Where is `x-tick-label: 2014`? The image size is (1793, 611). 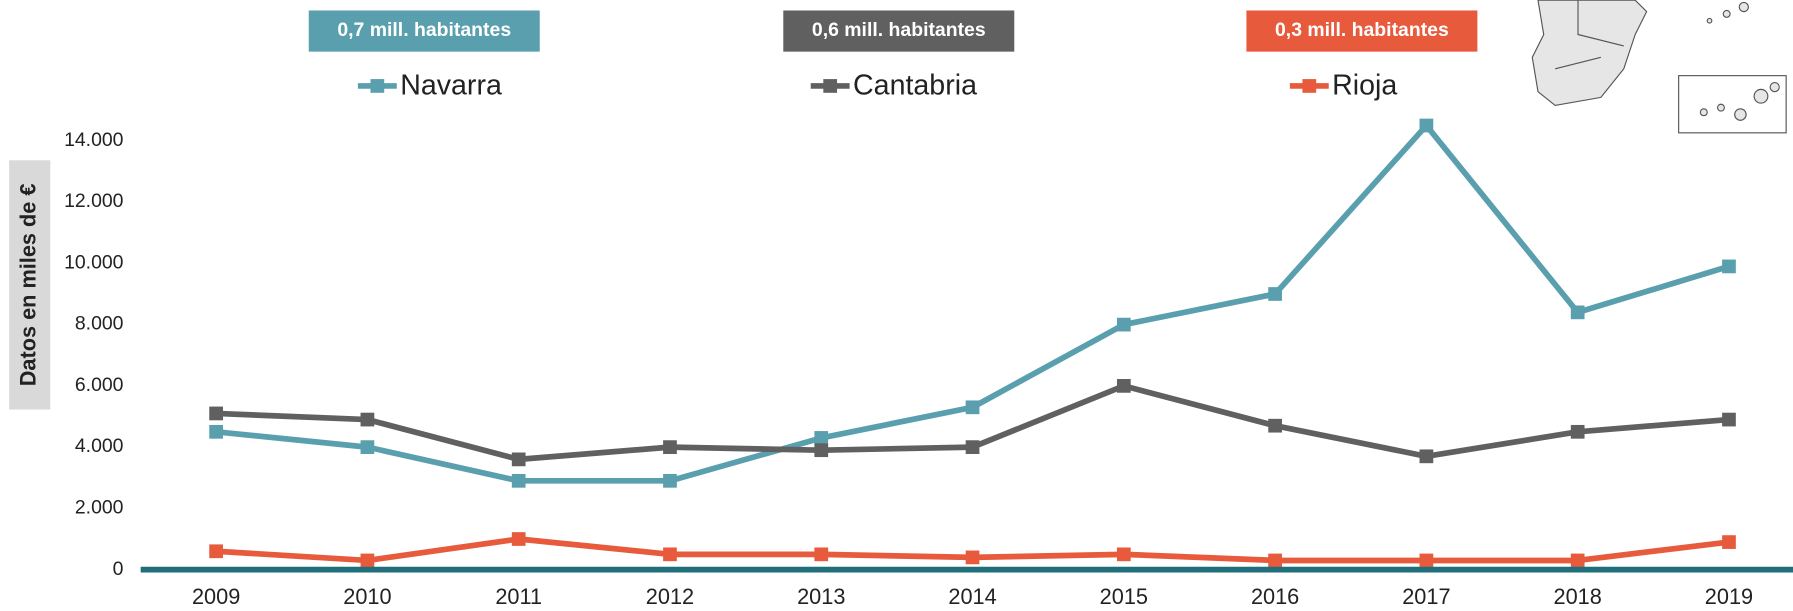 x-tick-label: 2014 is located at coordinates (972, 596).